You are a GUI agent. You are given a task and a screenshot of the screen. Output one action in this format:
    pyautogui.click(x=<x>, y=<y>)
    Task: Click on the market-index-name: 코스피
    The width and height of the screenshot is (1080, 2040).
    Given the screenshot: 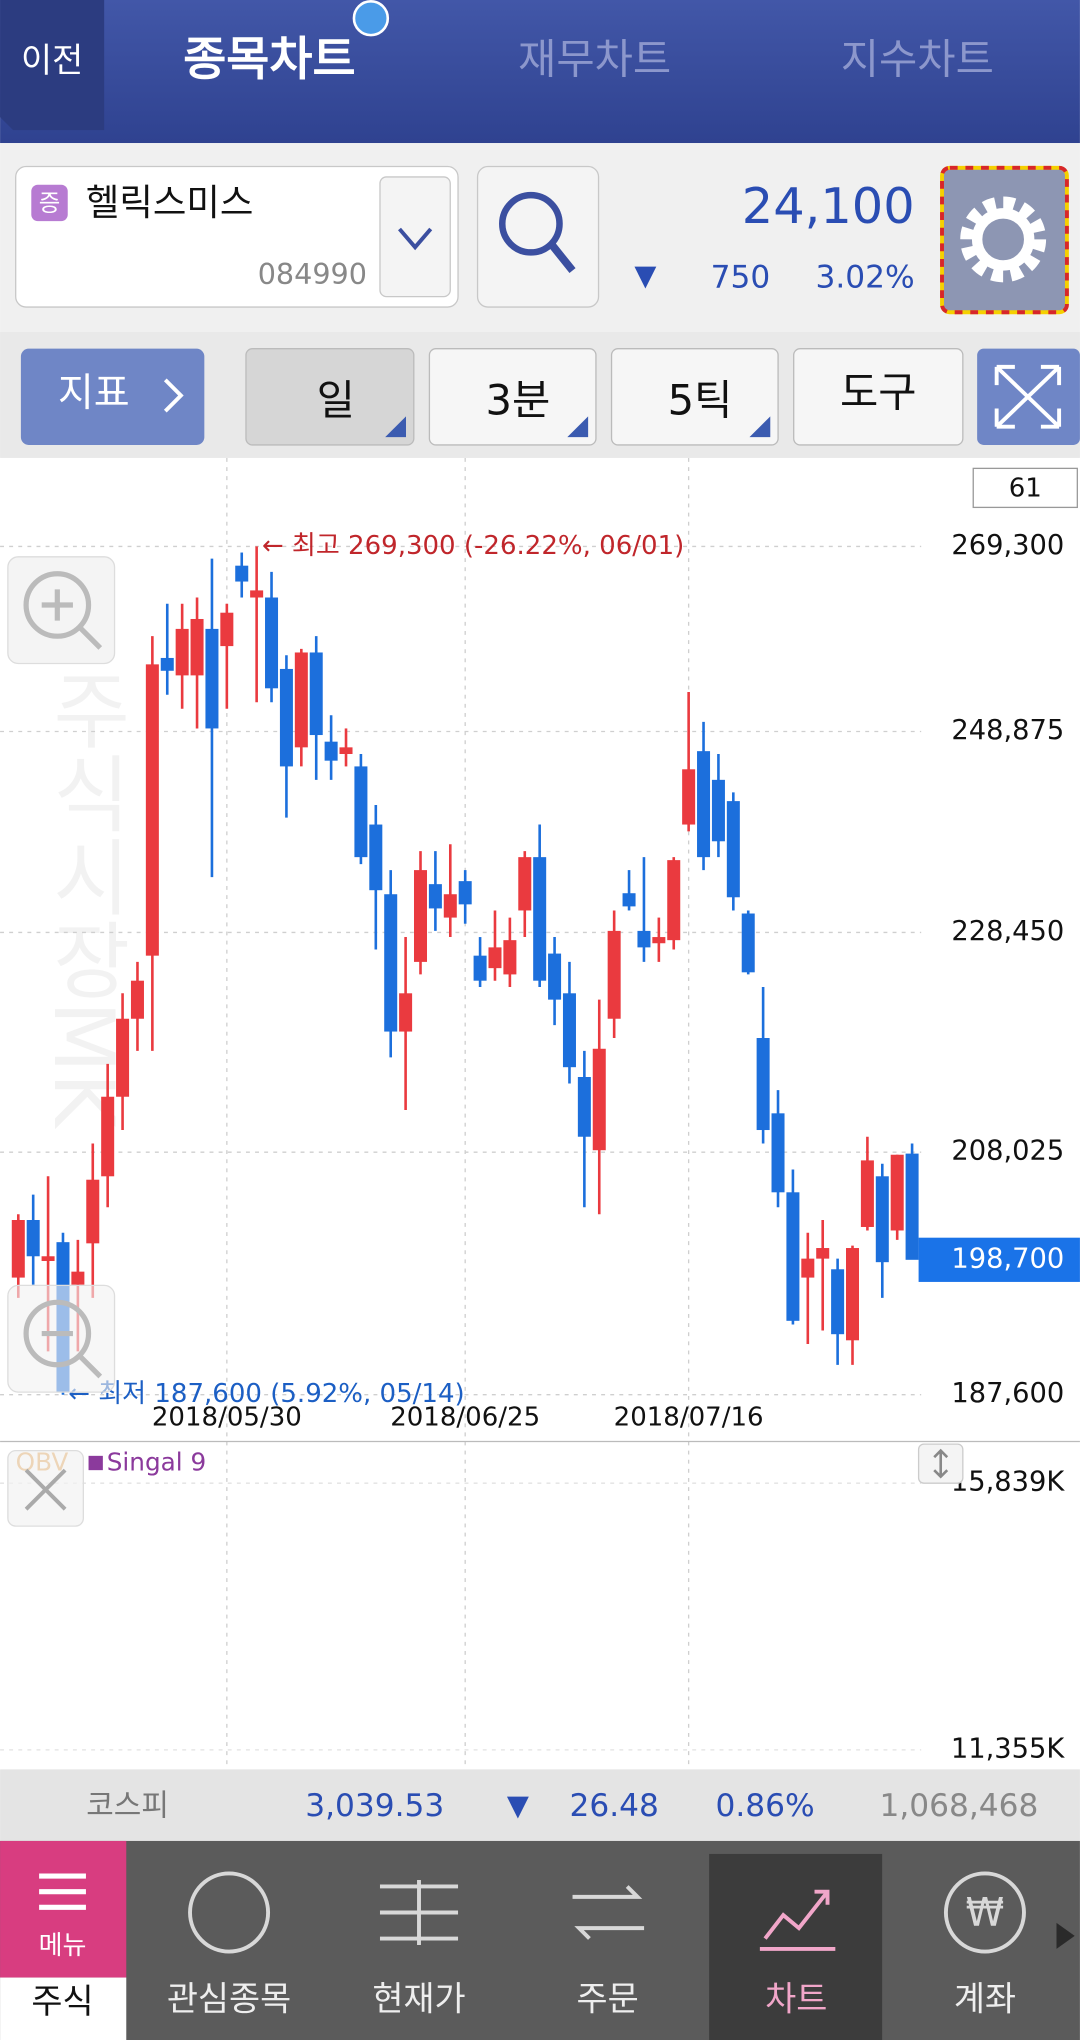 What is the action you would take?
    pyautogui.click(x=127, y=1806)
    